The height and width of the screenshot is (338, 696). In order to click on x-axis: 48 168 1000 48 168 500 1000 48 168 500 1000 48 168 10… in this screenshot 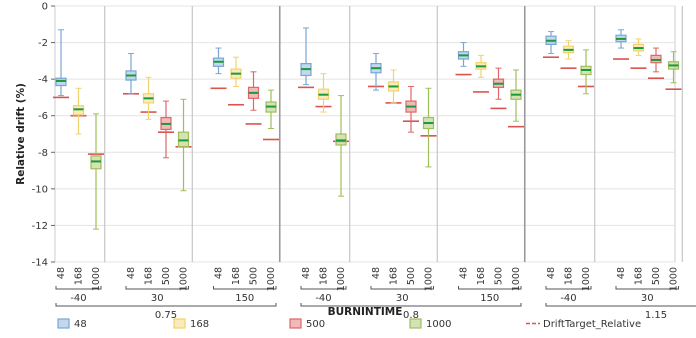, I will do `click(375, 294)`.